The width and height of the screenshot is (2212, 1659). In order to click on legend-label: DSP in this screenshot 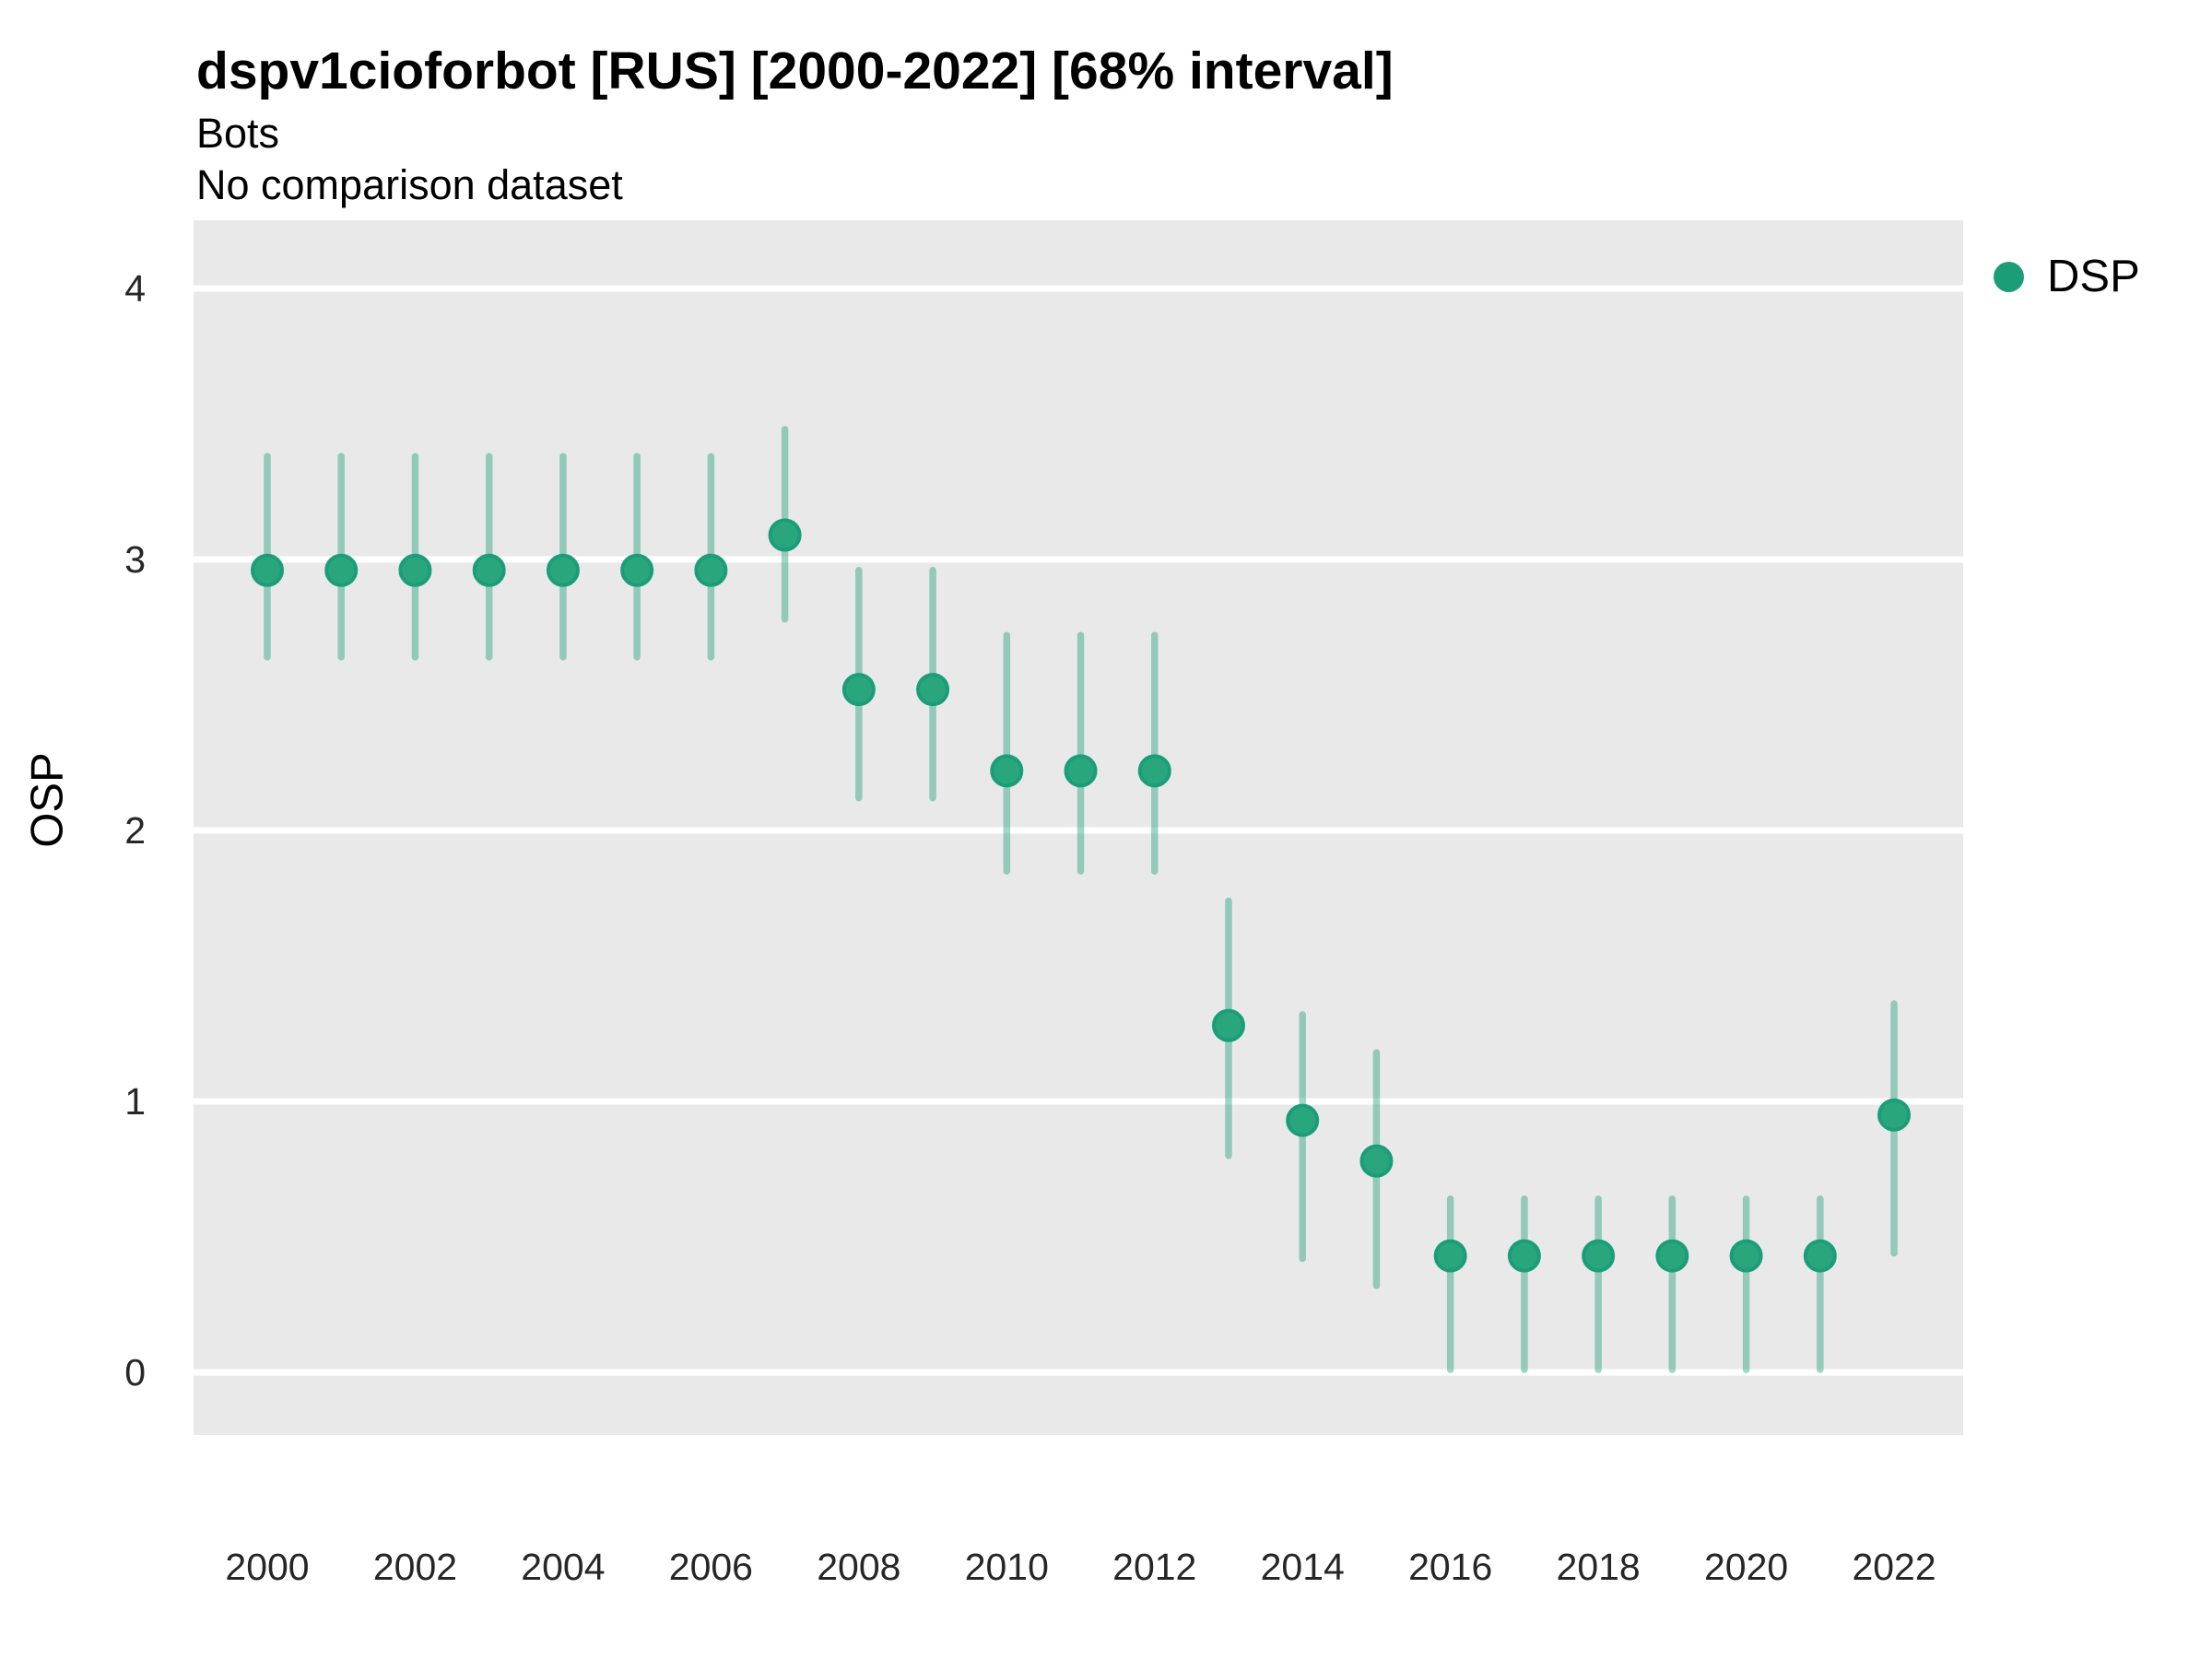, I will do `click(2093, 276)`.